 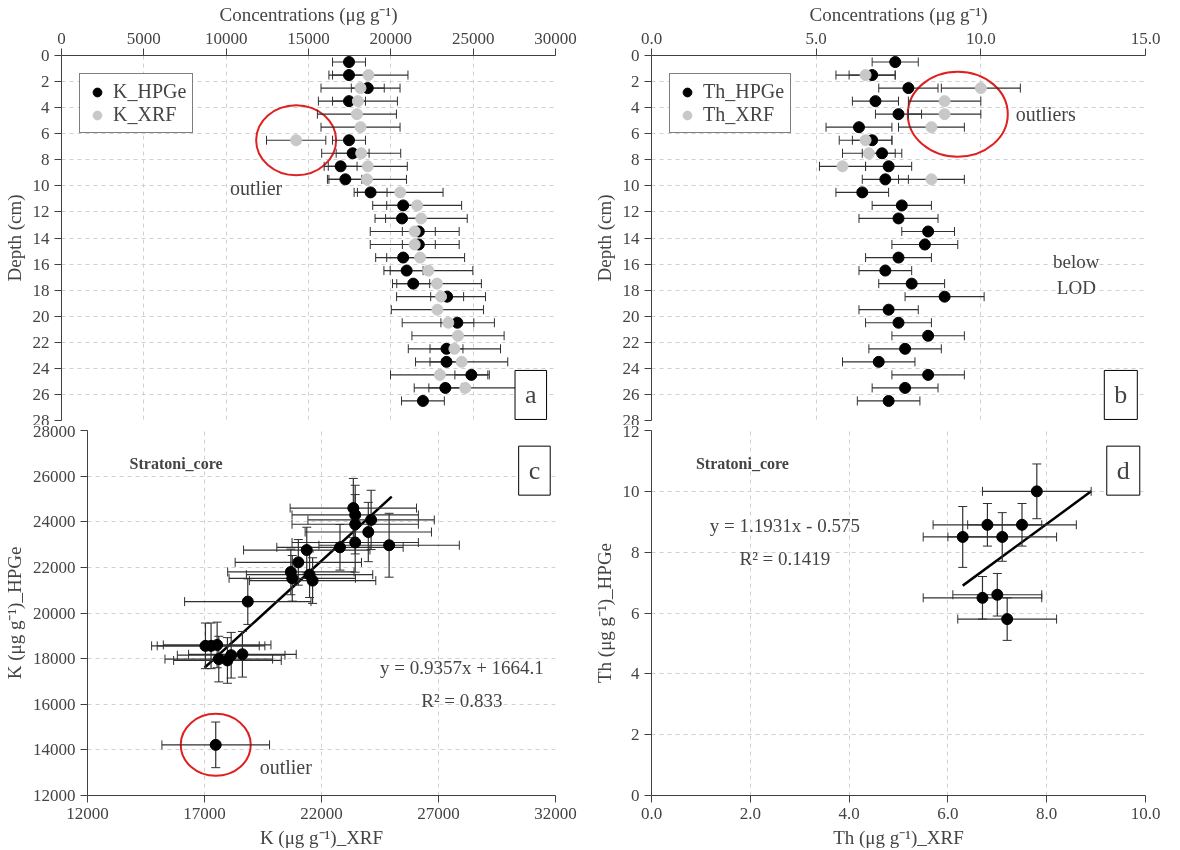 What do you see at coordinates (54, 795) in the screenshot?
I see `y-tick-label: 12000` at bounding box center [54, 795].